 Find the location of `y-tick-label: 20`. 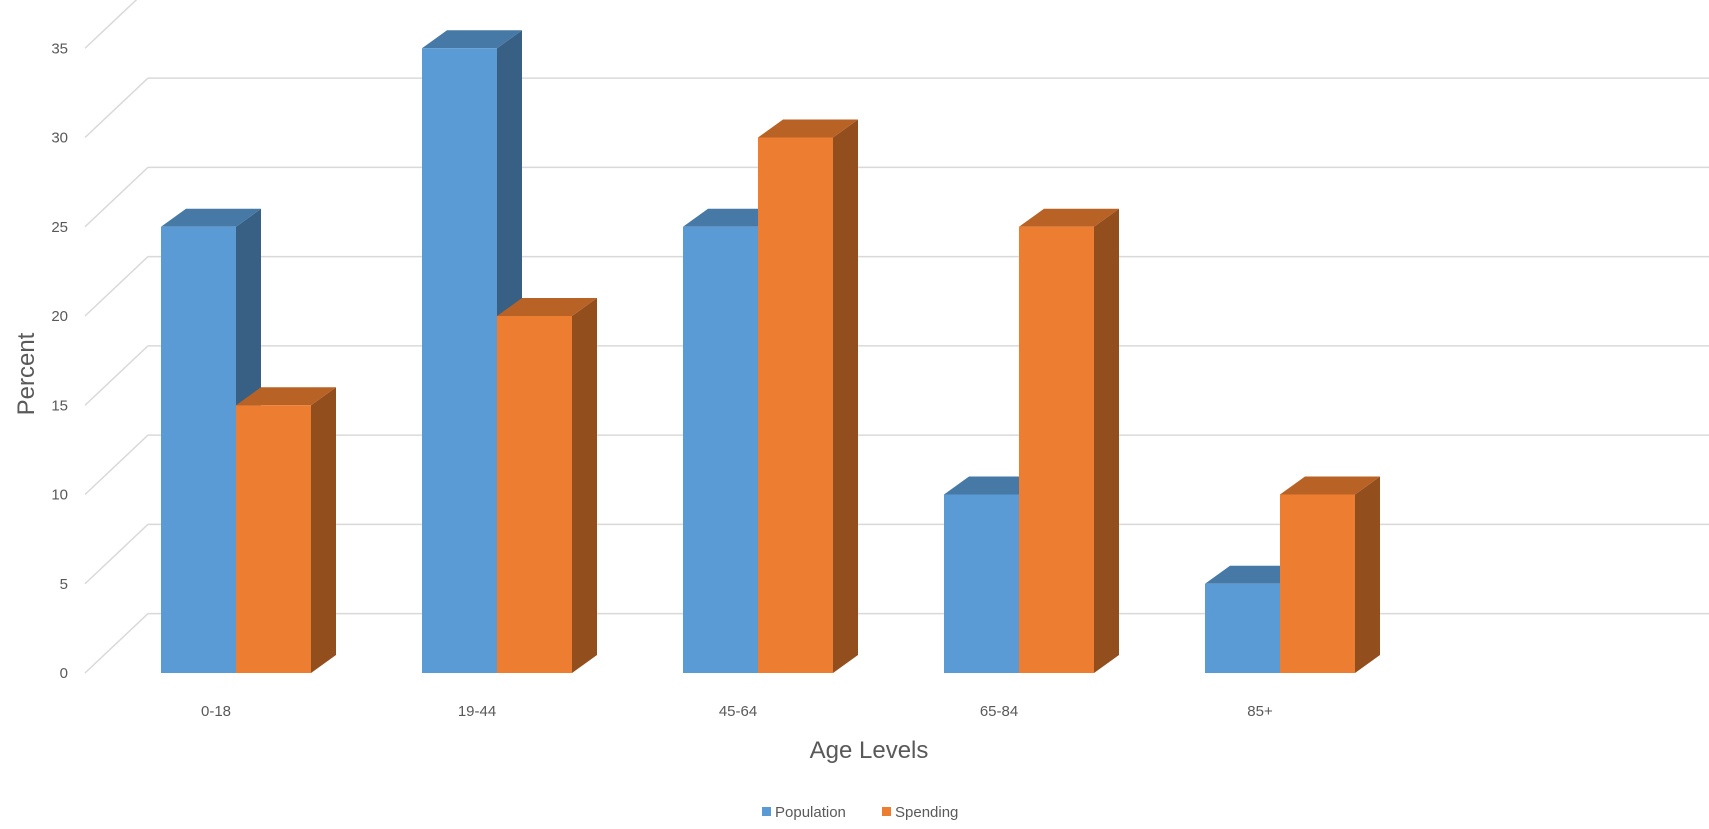

y-tick-label: 20 is located at coordinates (59, 316).